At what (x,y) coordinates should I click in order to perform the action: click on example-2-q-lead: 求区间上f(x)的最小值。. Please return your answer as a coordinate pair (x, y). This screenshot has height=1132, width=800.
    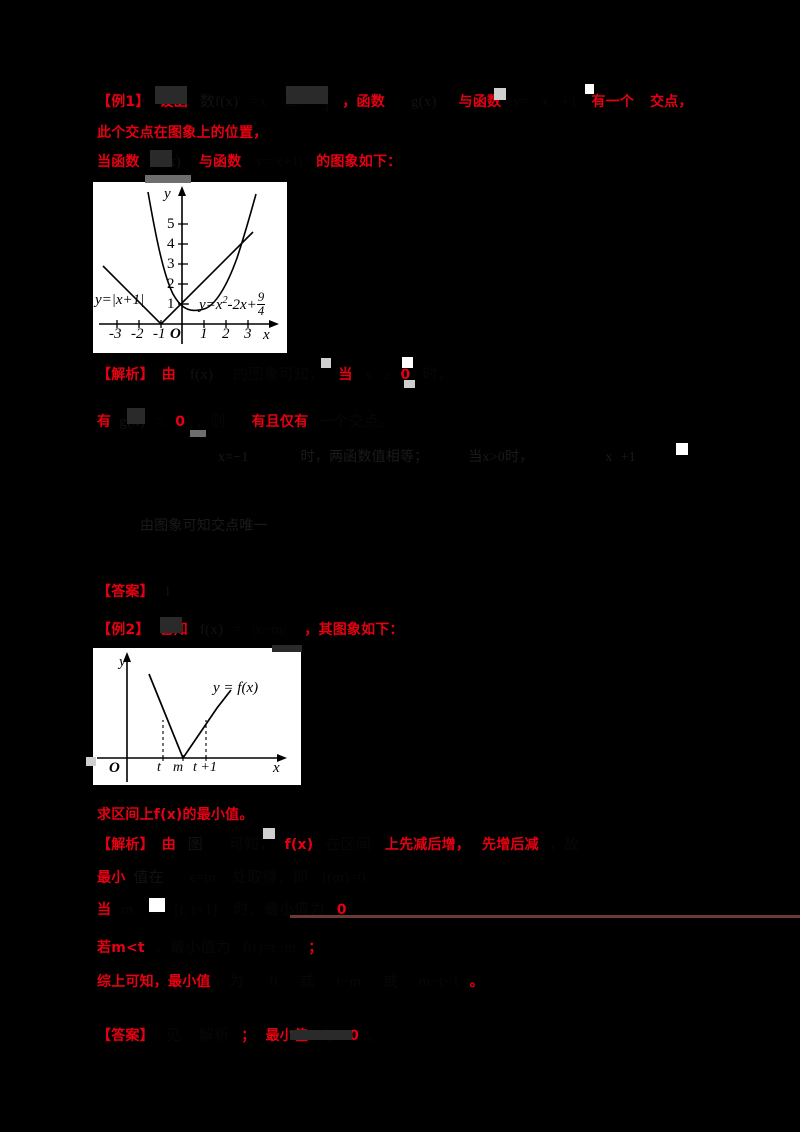
    Looking at the image, I should click on (175, 815).